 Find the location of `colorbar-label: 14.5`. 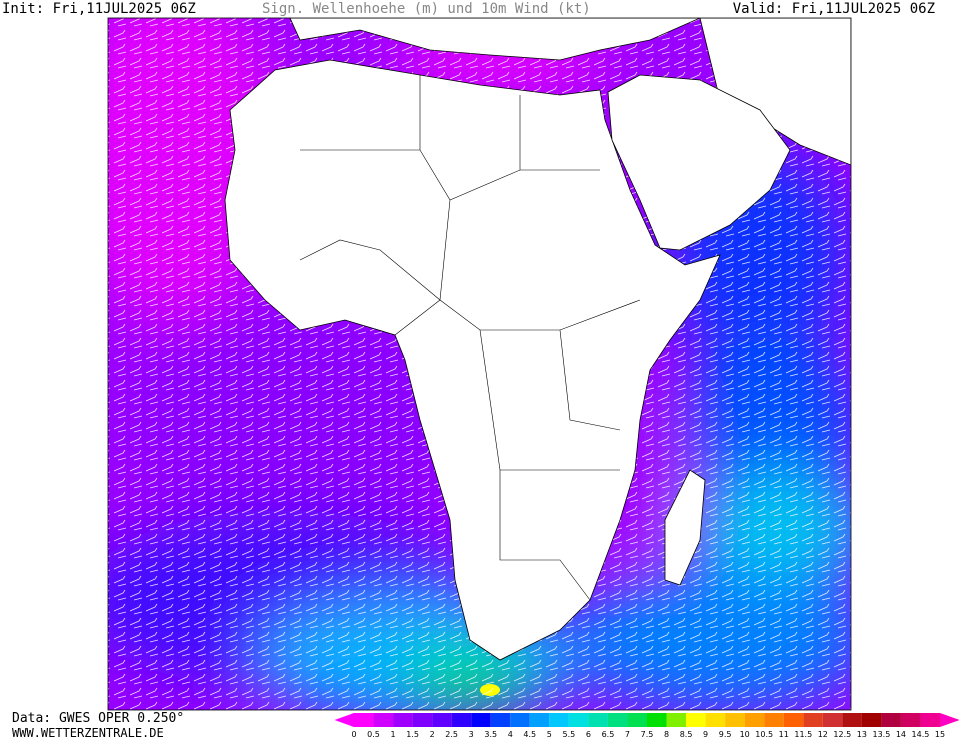

colorbar-label: 14.5 is located at coordinates (921, 734).